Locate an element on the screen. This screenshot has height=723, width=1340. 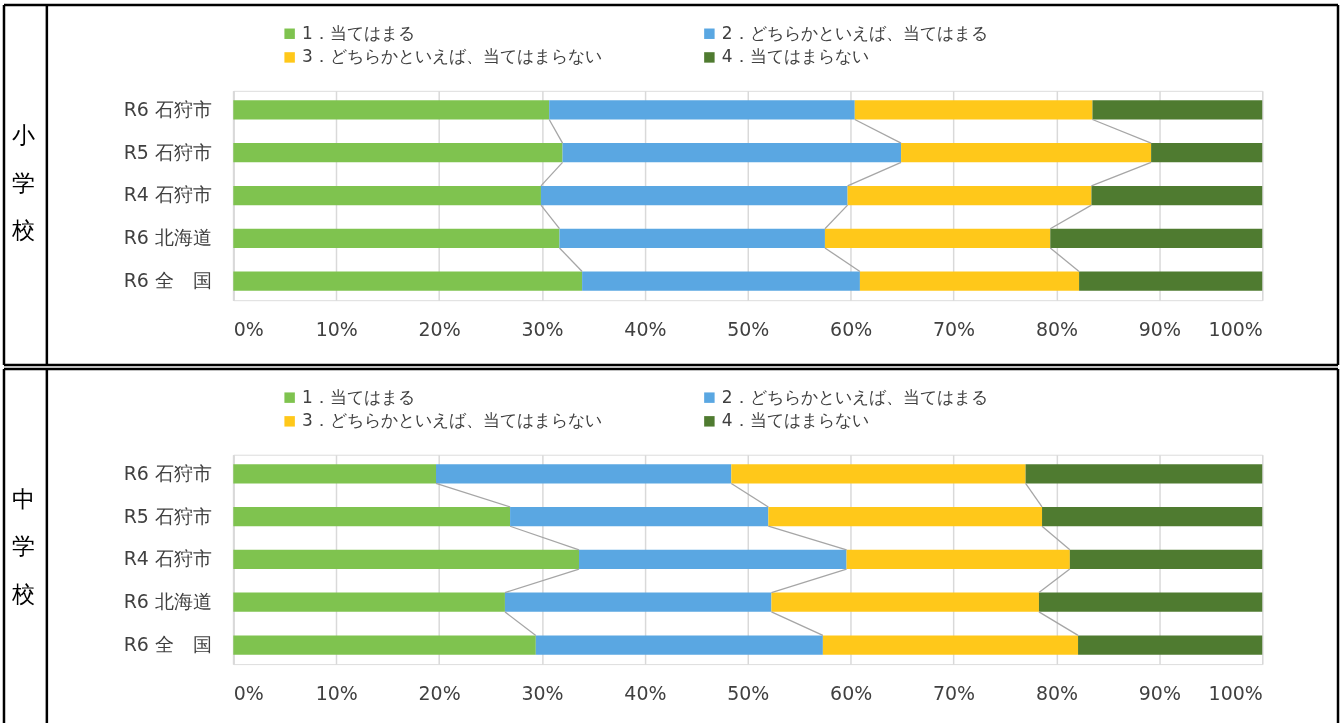
text: 中学校 is located at coordinates (23, 546).